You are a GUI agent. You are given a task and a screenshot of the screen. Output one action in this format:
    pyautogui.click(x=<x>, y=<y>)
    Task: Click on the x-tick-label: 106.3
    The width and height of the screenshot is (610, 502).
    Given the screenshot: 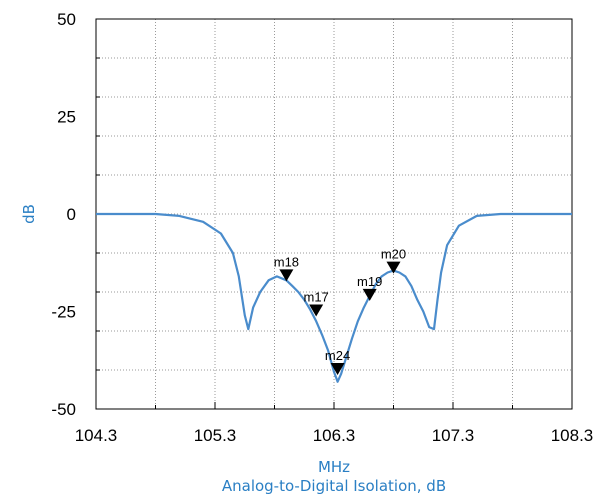 What is the action you would take?
    pyautogui.click(x=334, y=435)
    